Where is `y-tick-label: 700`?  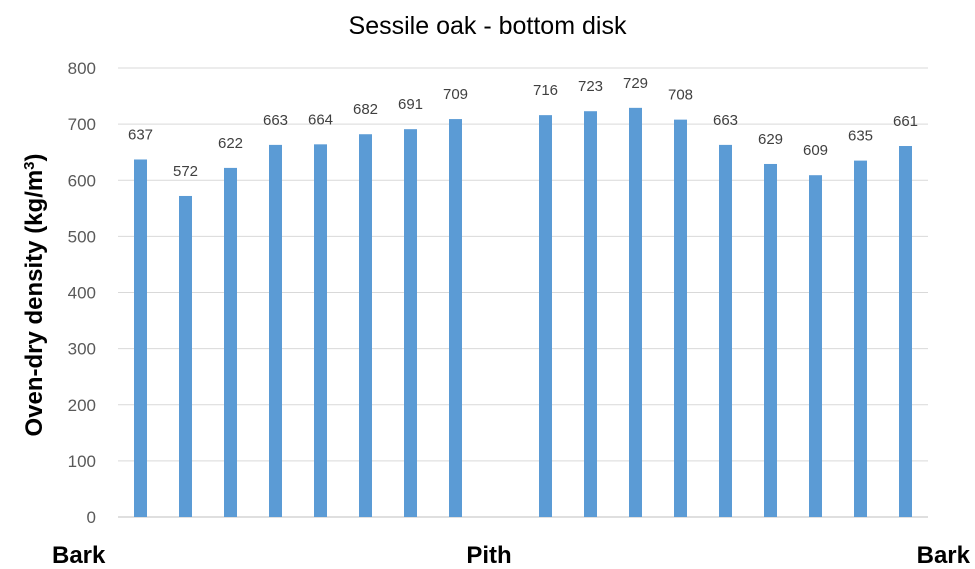
y-tick-label: 700 is located at coordinates (82, 124).